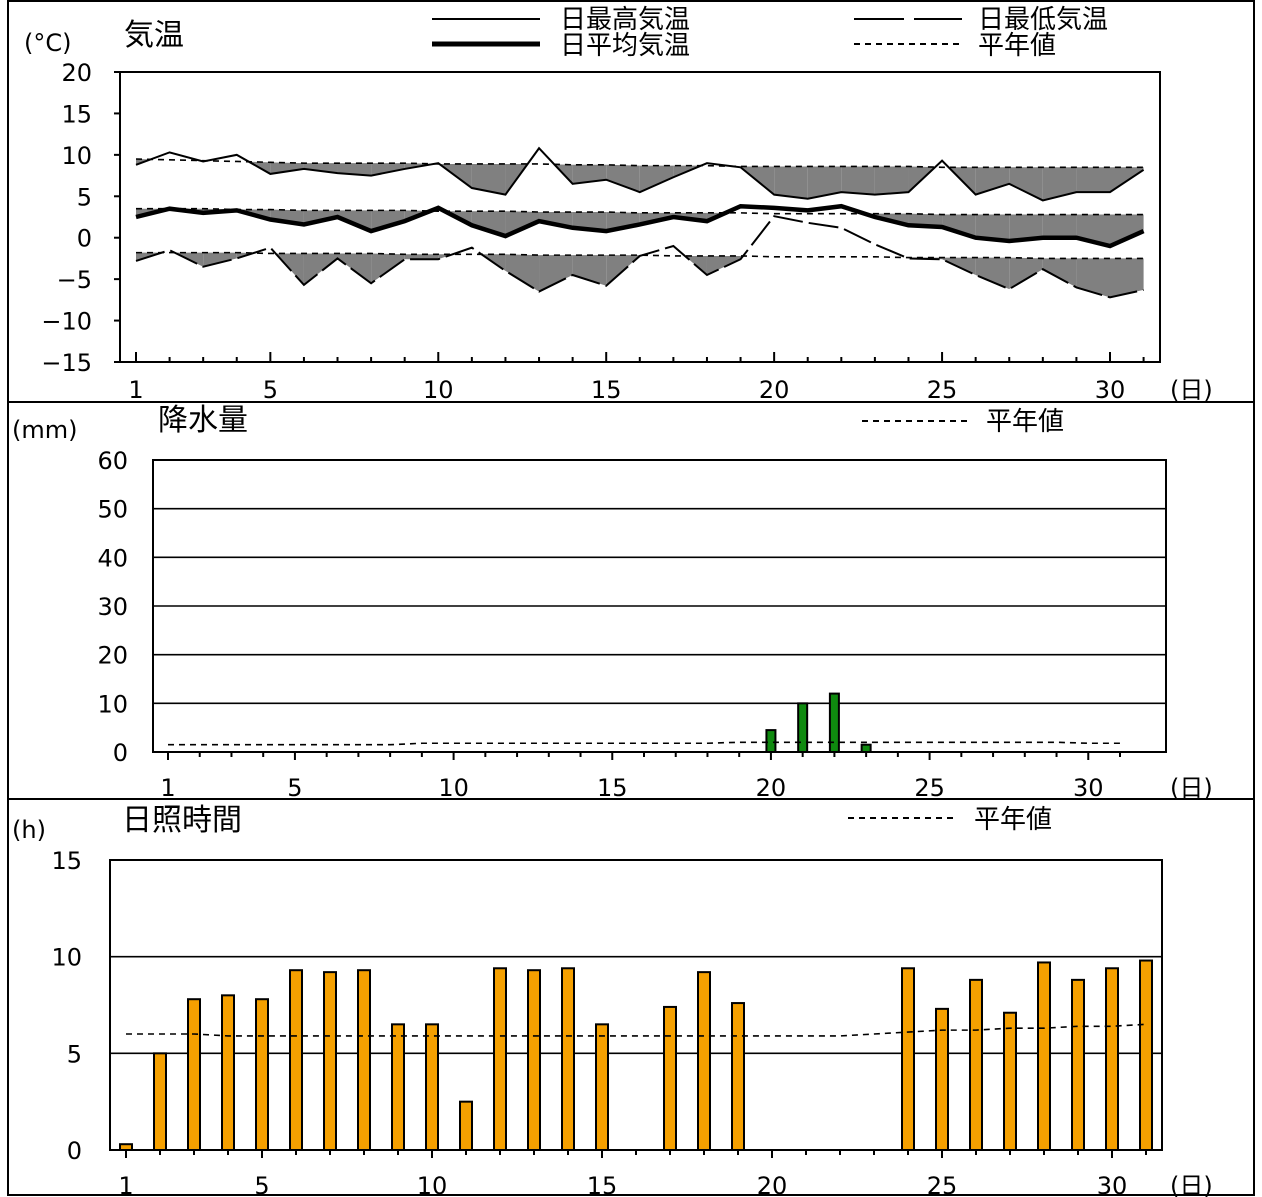 The height and width of the screenshot is (1197, 1262). Describe the element at coordinates (612, 788) in the screenshot. I see `precipitation-x-tick-label: 15` at that location.